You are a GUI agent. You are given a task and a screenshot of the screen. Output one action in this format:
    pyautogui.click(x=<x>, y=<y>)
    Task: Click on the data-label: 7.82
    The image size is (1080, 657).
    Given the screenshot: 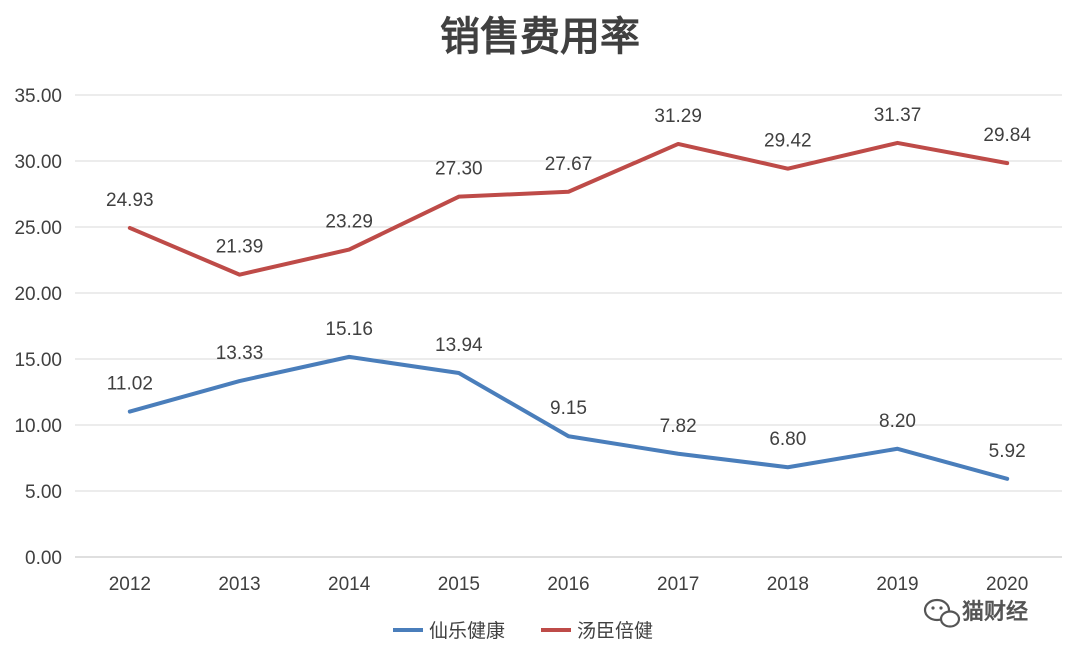 What is the action you would take?
    pyautogui.click(x=678, y=426)
    